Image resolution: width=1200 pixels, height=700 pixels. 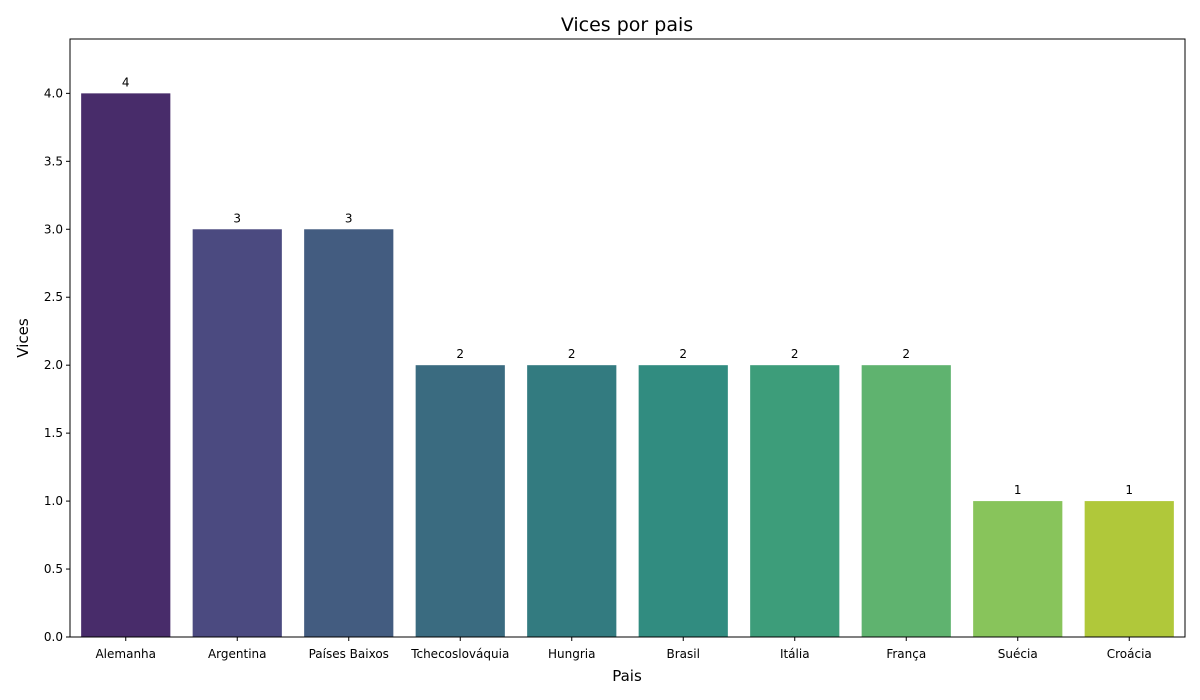 I want to click on x-tick-label: França, so click(x=906, y=654).